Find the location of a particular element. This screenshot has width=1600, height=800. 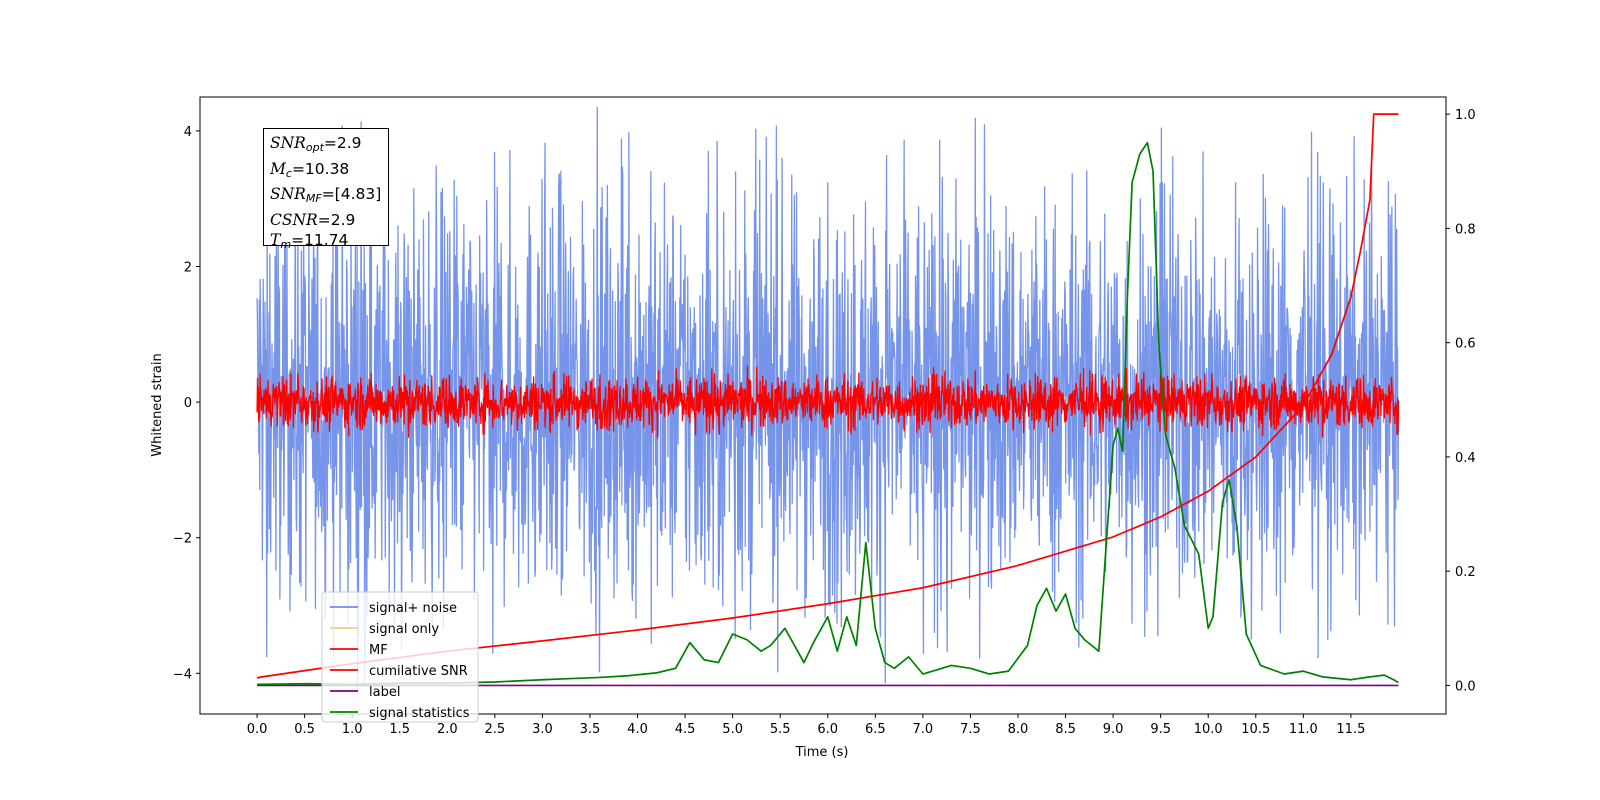

info-box-row: CSNR=2.9 is located at coordinates (329, 220).